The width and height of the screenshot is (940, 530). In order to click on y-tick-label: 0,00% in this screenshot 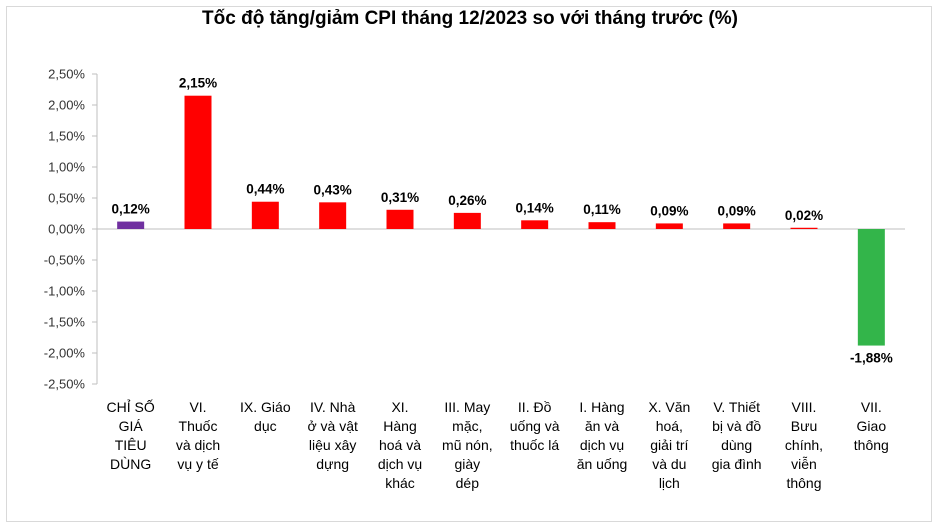, I will do `click(66, 229)`.